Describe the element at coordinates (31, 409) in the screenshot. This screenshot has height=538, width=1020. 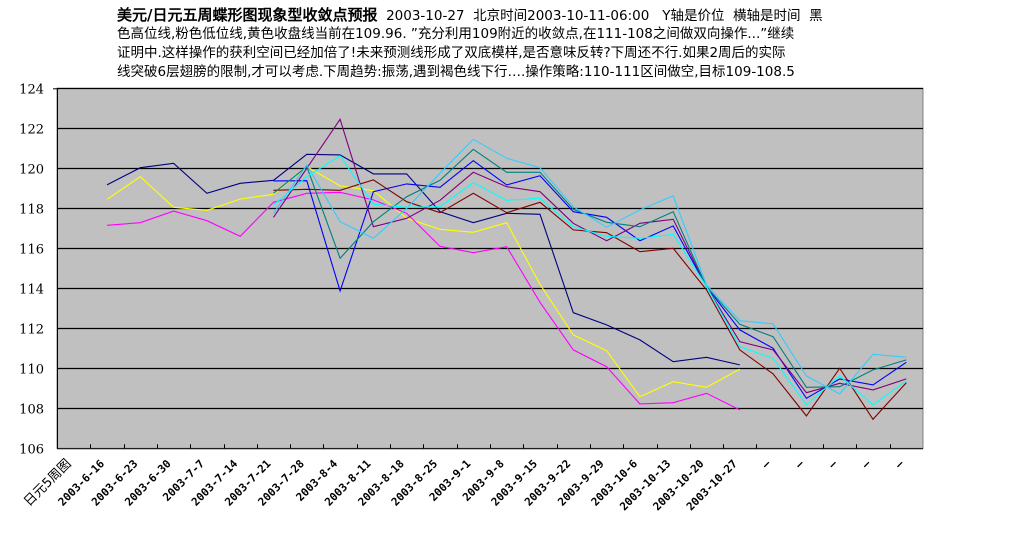
I see `y-tick-label: 108` at that location.